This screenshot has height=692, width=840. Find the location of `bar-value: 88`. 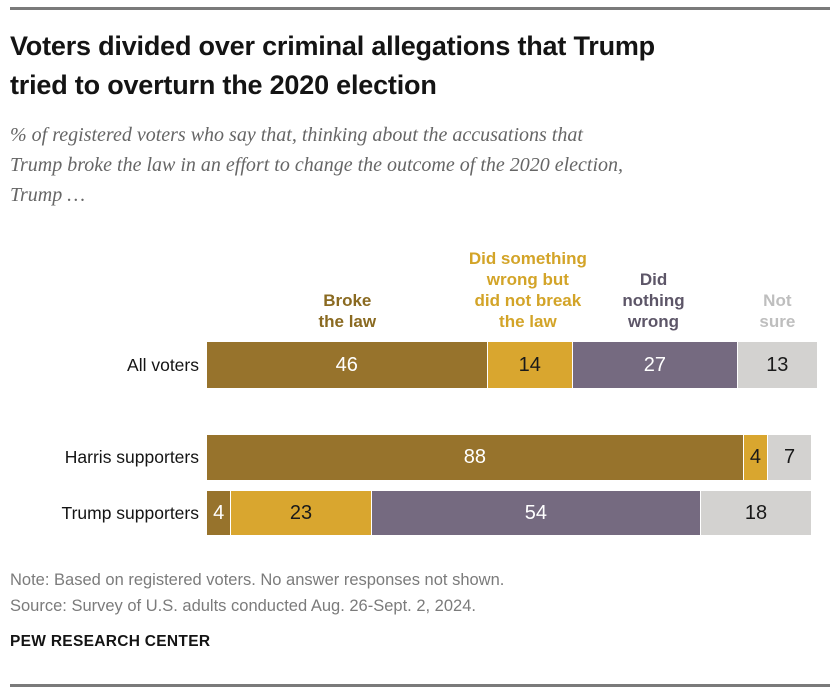

bar-value: 88 is located at coordinates (475, 457).